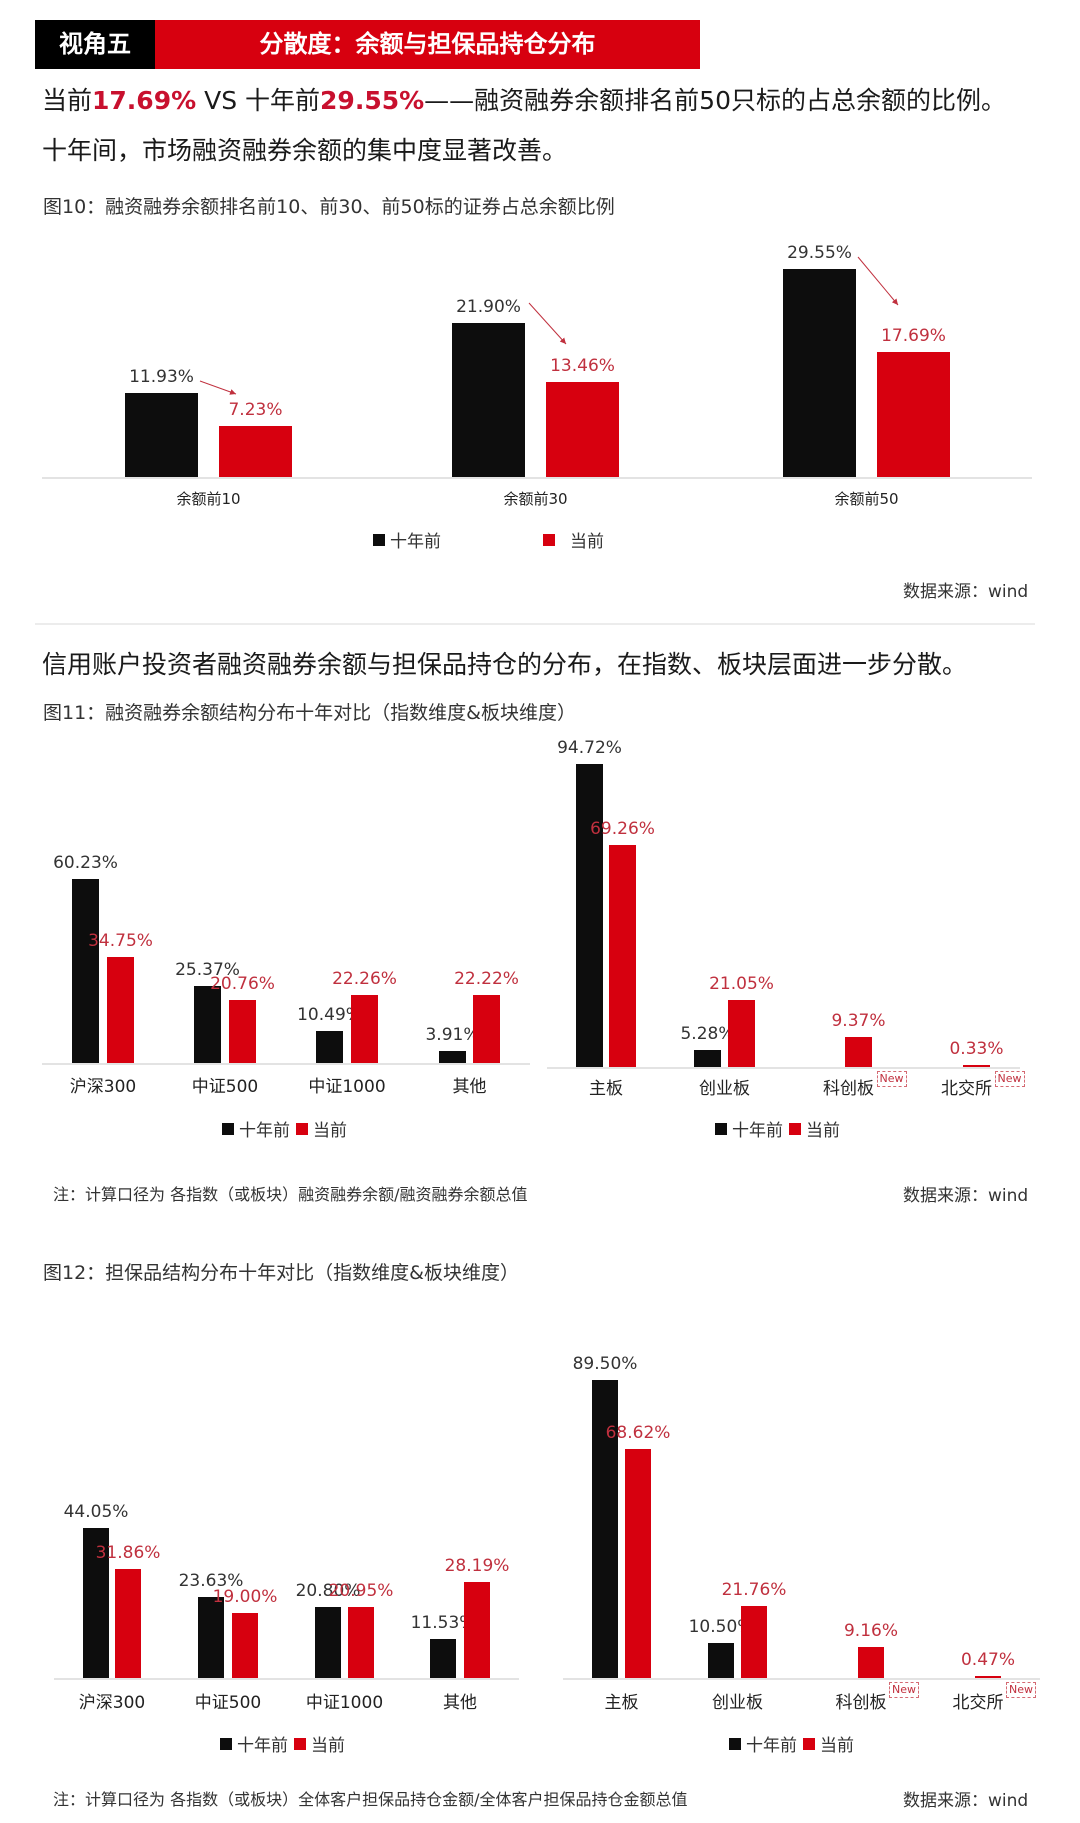 Image resolution: width=1080 pixels, height=1823 pixels. What do you see at coordinates (966, 1801) in the screenshot?
I see `fig12-source: 数据来源：wind` at bounding box center [966, 1801].